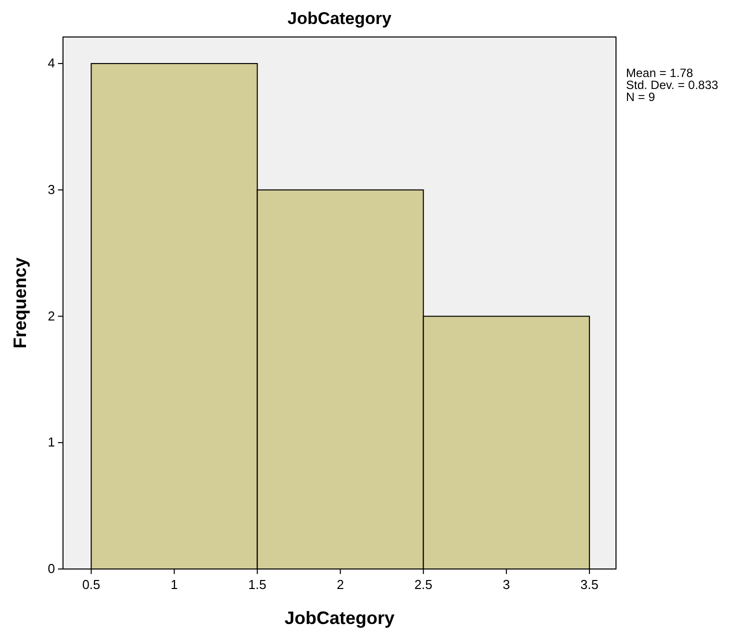 This screenshot has width=741, height=637. I want to click on x-tick-label: 1, so click(174, 584).